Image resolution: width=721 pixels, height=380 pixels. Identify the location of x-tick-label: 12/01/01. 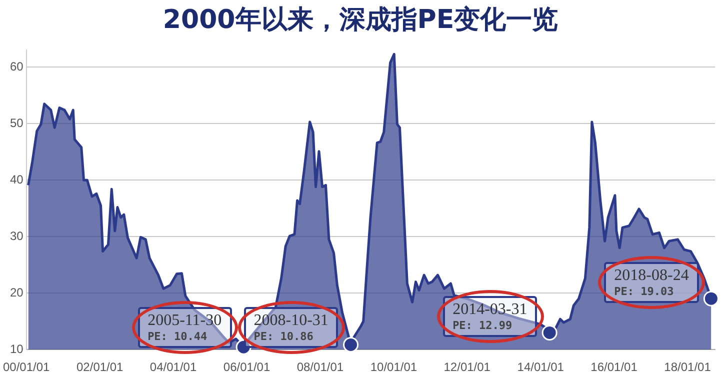
(467, 367).